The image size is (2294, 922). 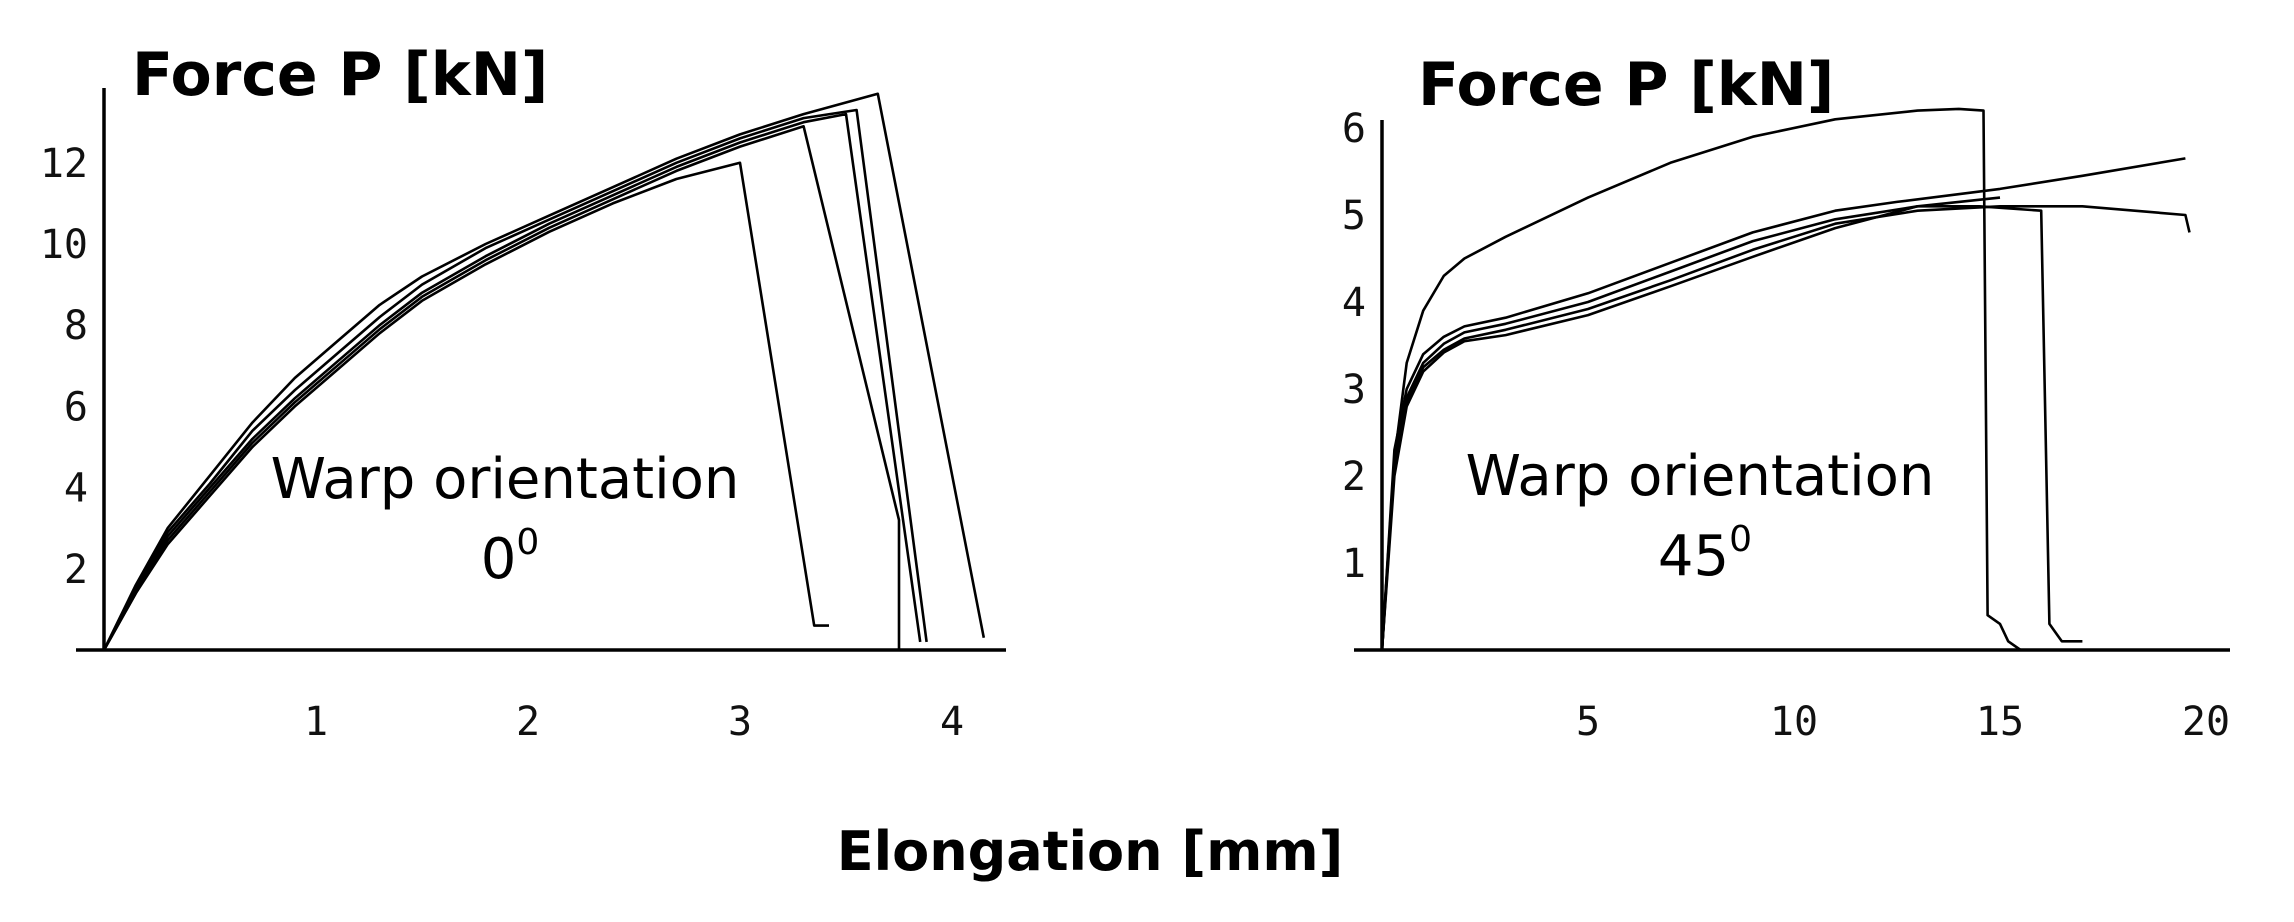 What do you see at coordinates (1090, 851) in the screenshot?
I see `shared-x-axis-label: Elongation [mm]` at bounding box center [1090, 851].